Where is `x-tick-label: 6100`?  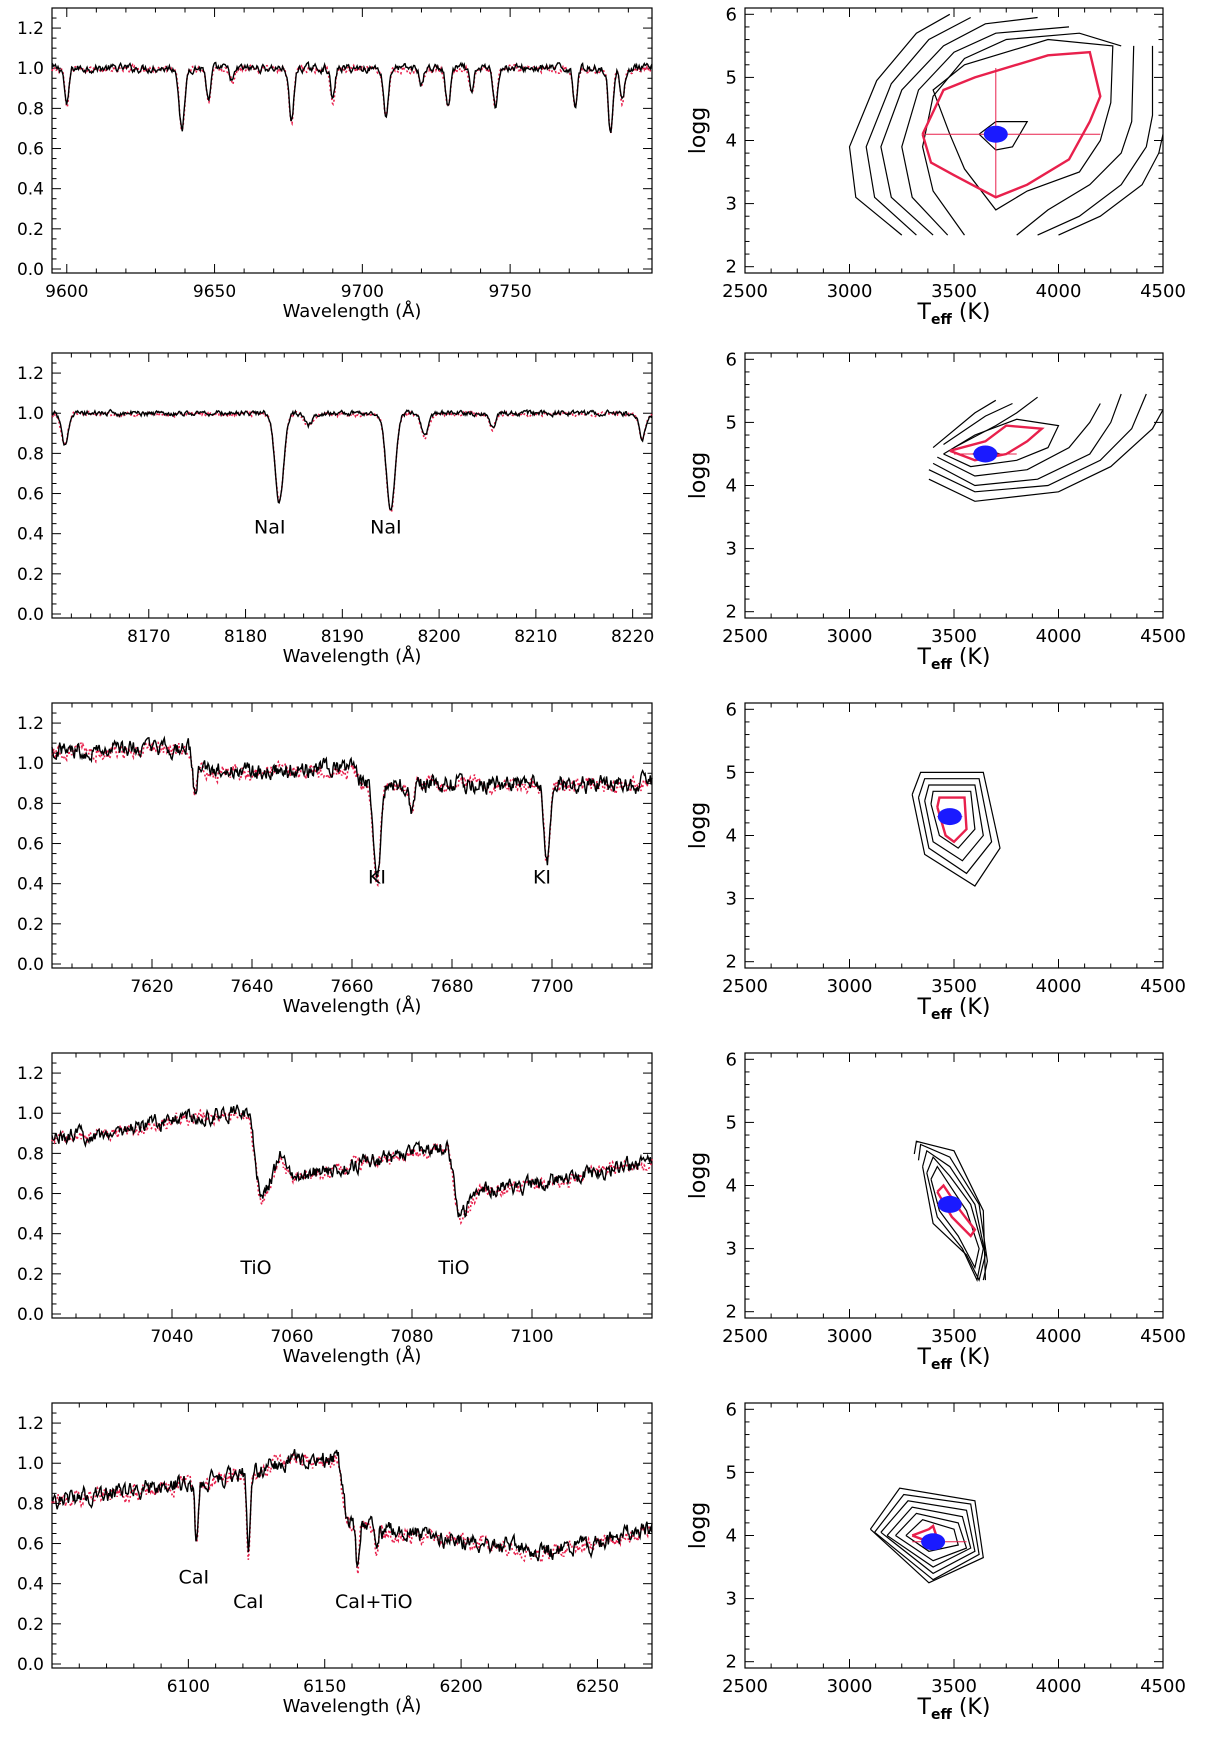
x-tick-label: 6100 is located at coordinates (188, 1687).